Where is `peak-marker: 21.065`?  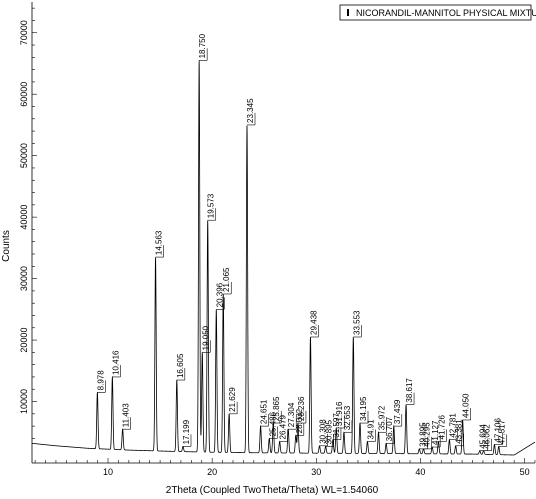 peak-marker: 21.065 is located at coordinates (227, 281).